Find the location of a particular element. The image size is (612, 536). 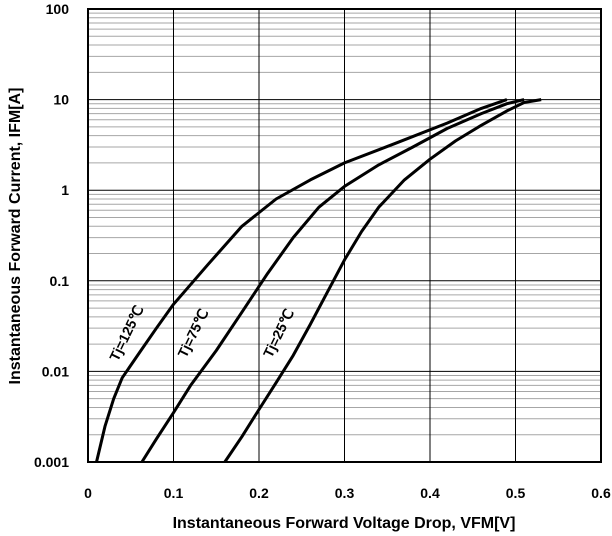

y-tick-label: 0.1 is located at coordinates (60, 281).